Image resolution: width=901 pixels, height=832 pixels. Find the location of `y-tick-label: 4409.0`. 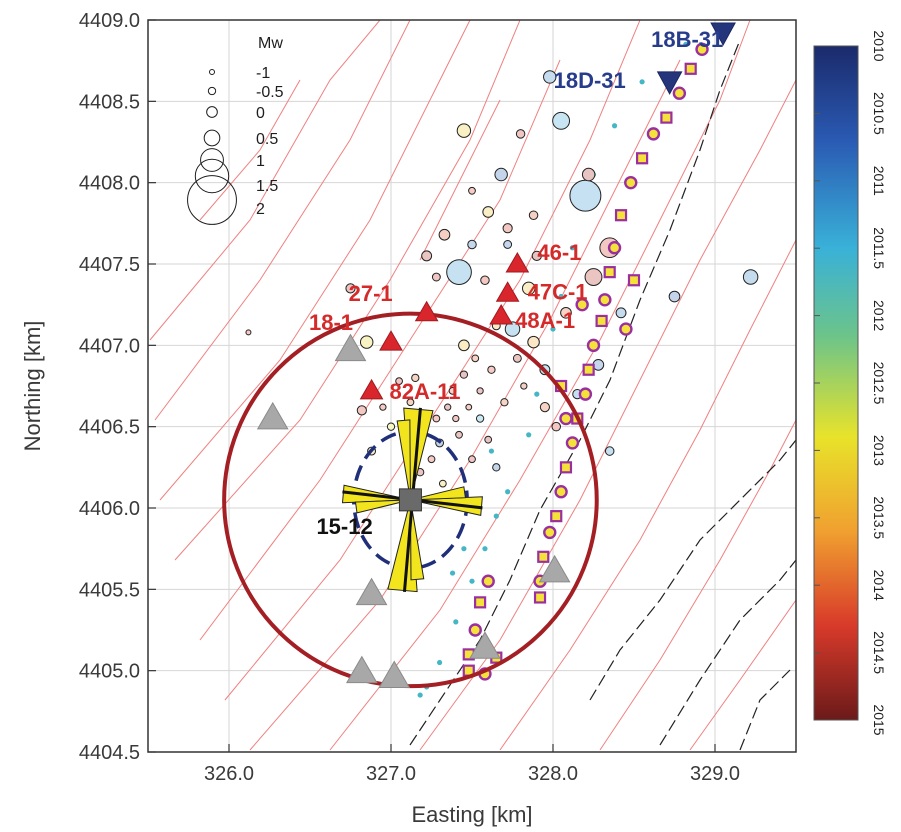

y-tick-label: 4409.0 is located at coordinates (109, 21).